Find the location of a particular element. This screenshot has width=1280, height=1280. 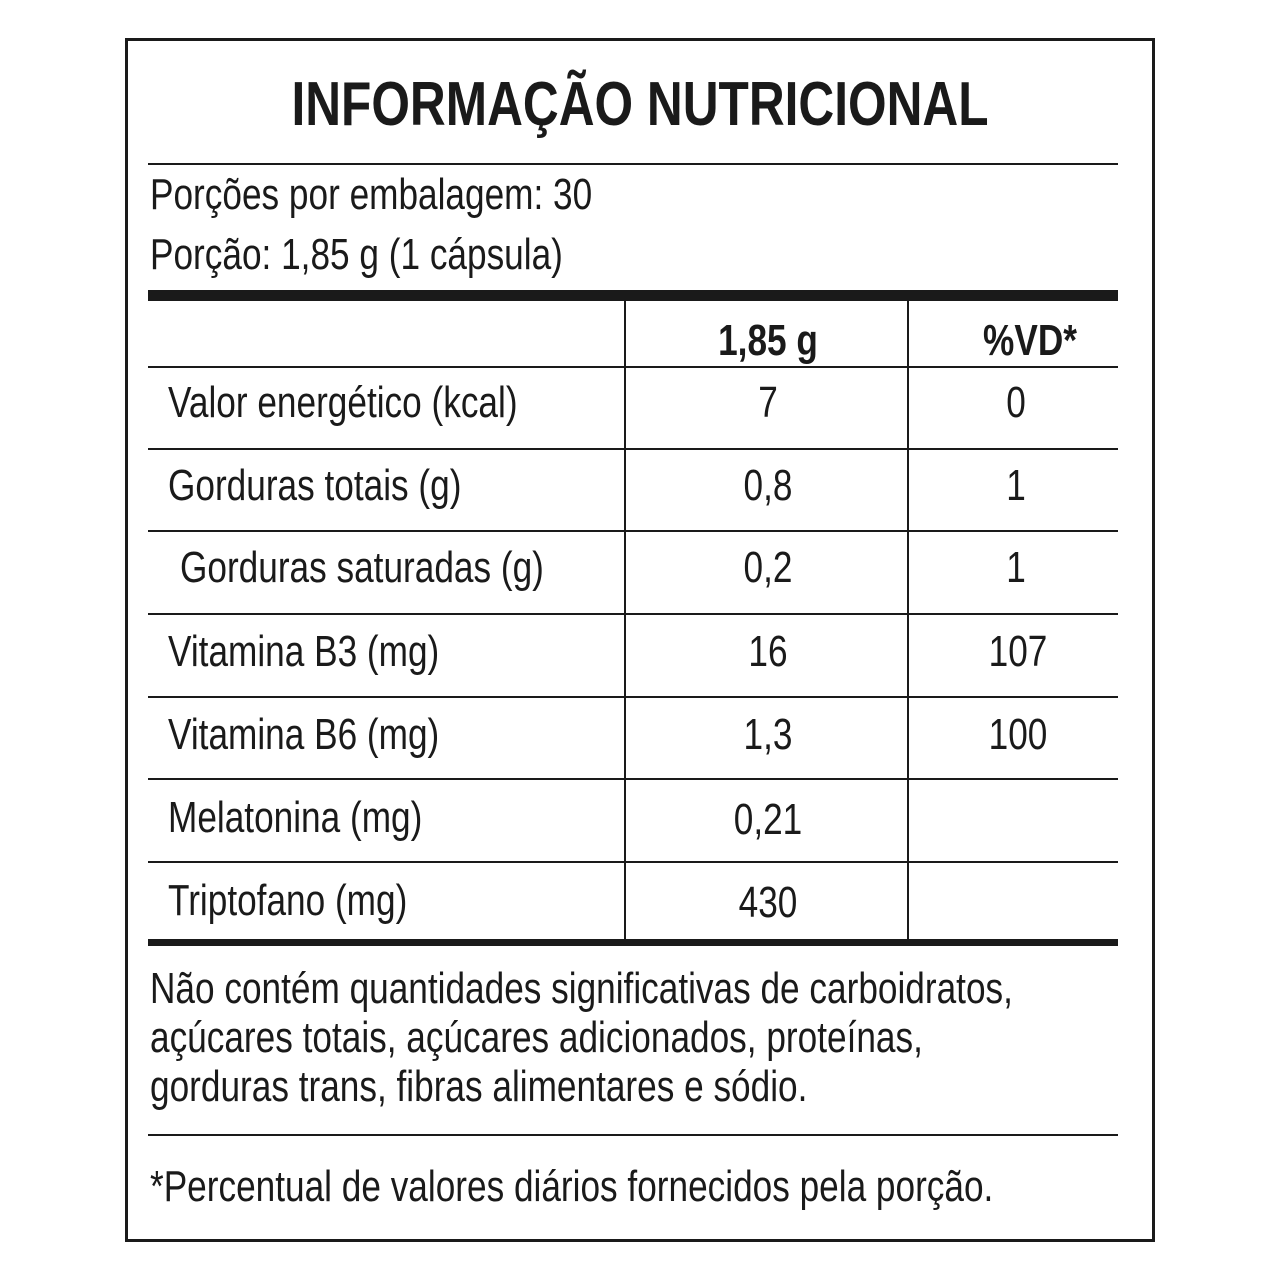

header-dv: %VD* is located at coordinates (1030, 340).